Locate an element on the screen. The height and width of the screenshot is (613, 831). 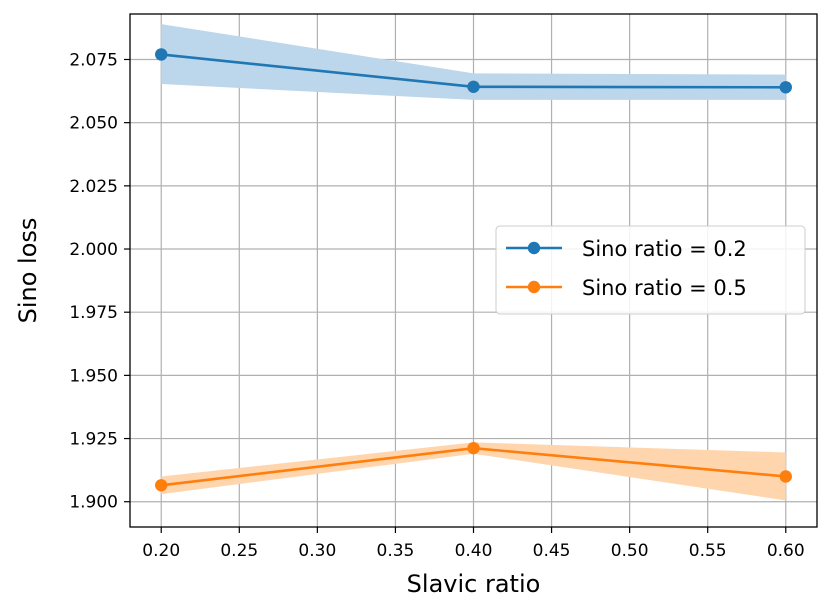
x-tick-label: 0.45 is located at coordinates (552, 551).